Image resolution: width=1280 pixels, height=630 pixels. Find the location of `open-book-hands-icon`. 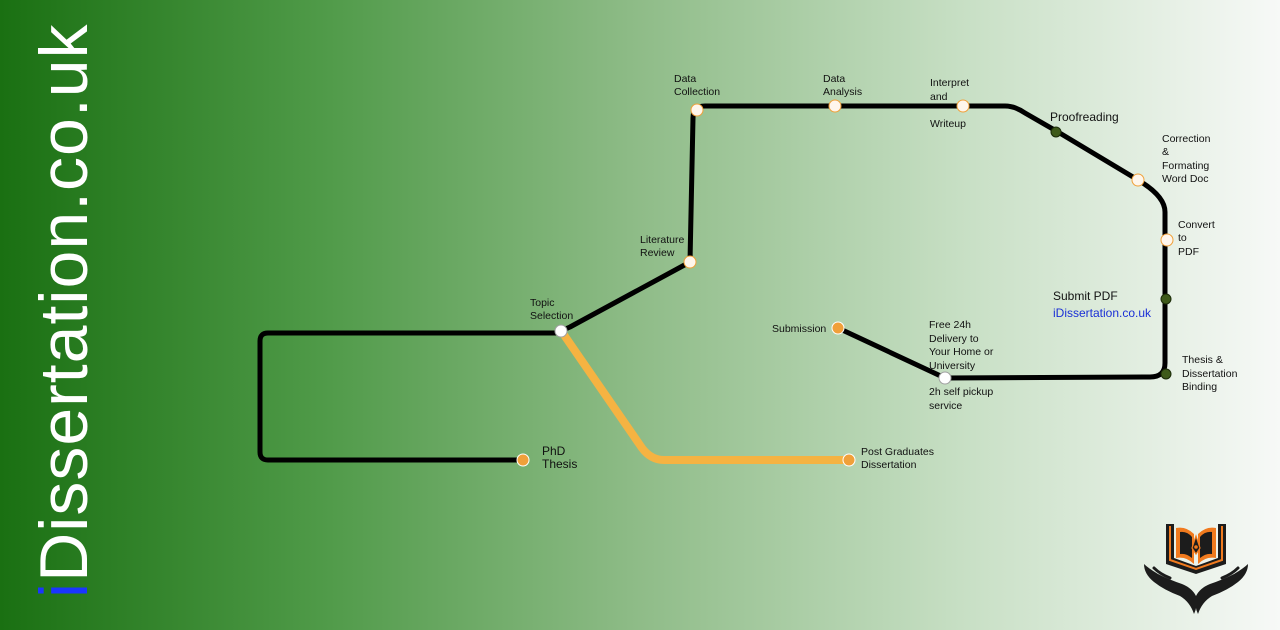

open-book-hands-icon is located at coordinates (1196, 569).